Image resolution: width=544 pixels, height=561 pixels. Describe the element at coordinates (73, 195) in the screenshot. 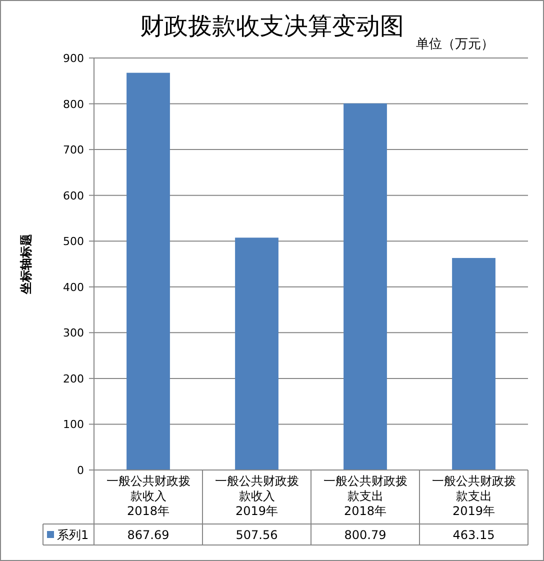

I see `y-tick-label: 600` at that location.